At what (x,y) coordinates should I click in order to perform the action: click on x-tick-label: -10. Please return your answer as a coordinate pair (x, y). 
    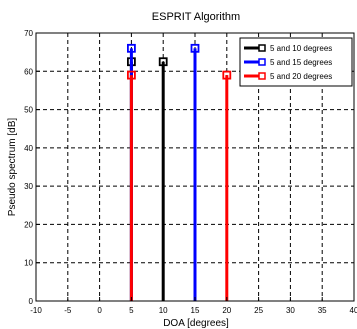
    Looking at the image, I should click on (36, 310).